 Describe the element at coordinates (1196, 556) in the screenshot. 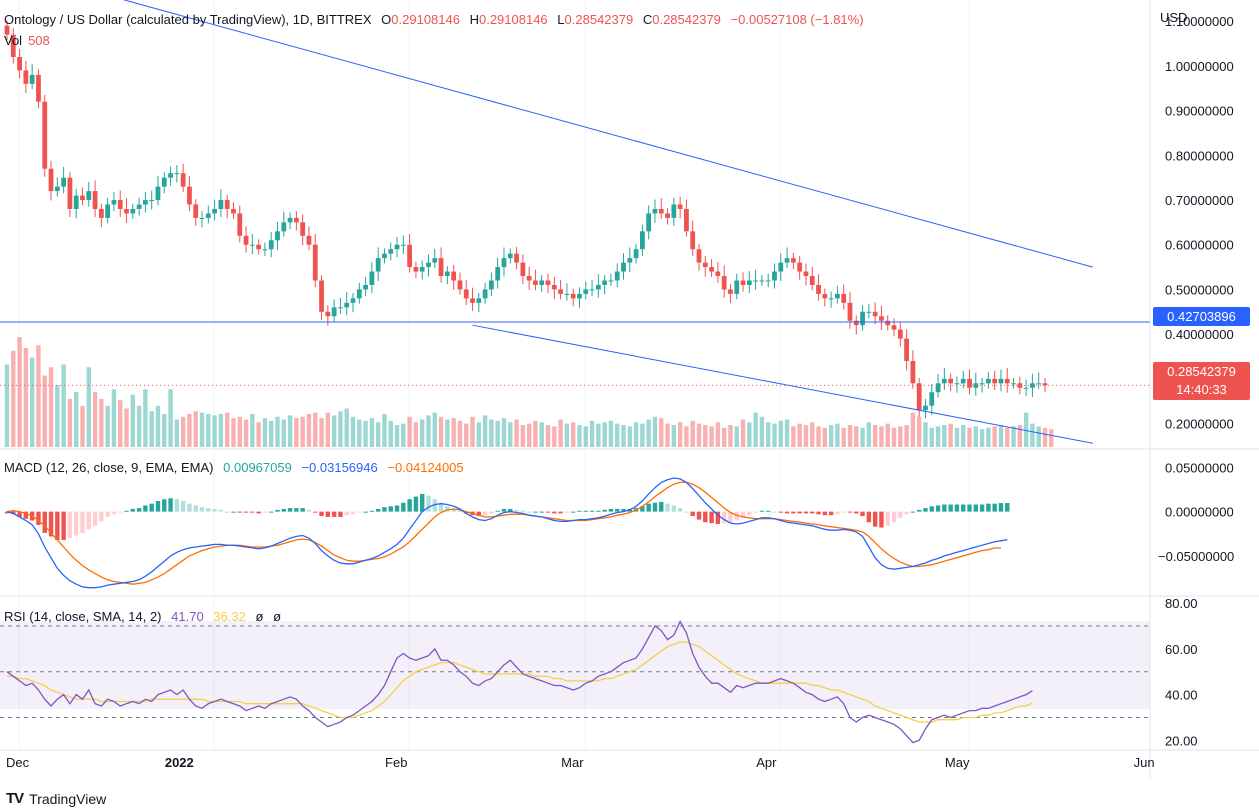

I see `macd-tick-label: −0.05000000` at that location.